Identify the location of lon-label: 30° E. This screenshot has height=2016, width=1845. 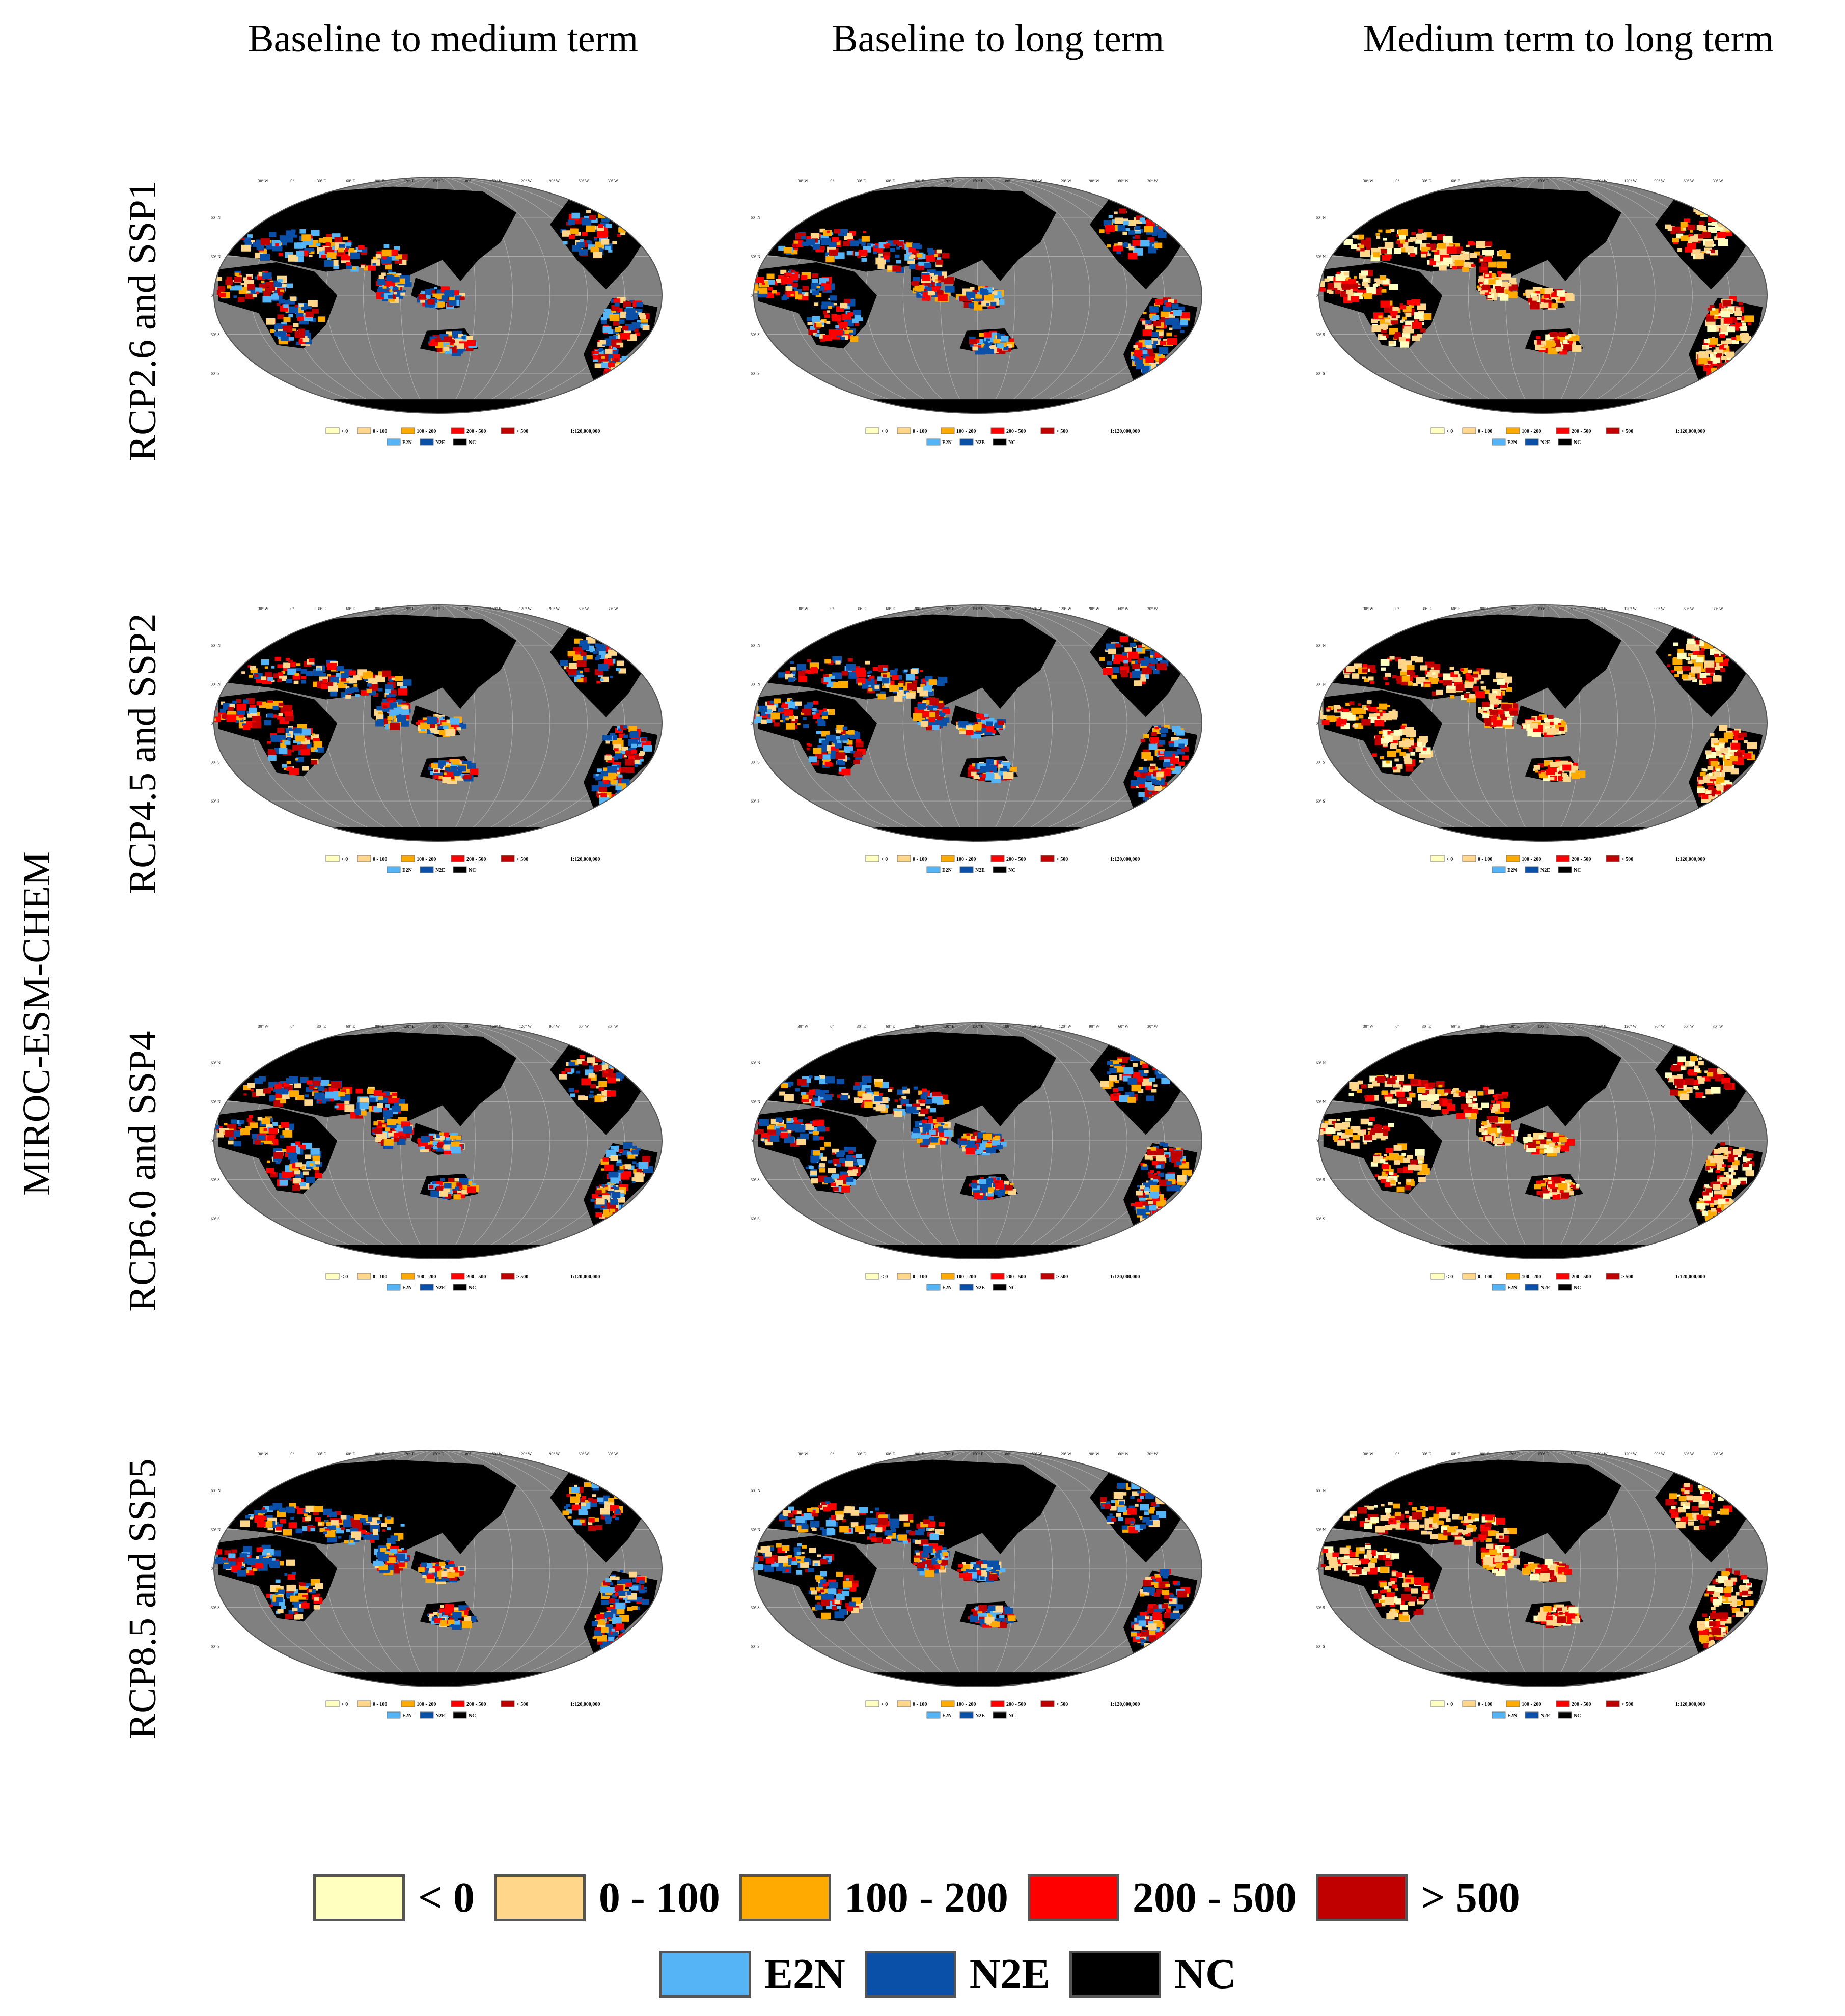
(321, 181).